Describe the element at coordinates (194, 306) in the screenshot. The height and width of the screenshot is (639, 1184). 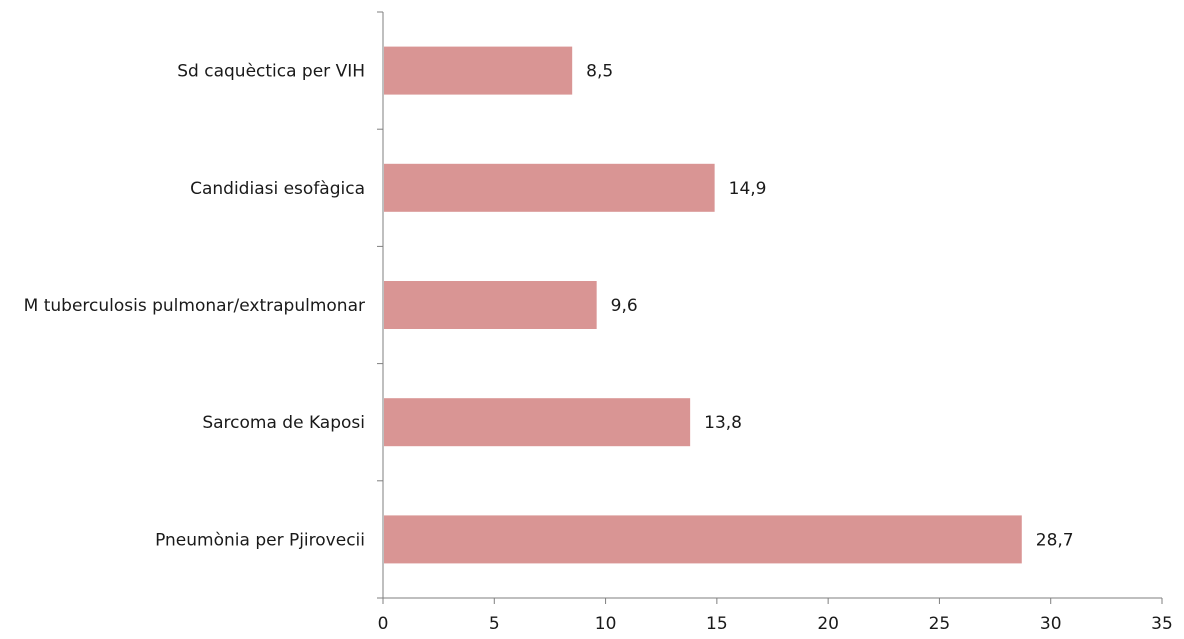
I see `category-label: M tuberculosis pulmonar/extrapulmonar` at that location.